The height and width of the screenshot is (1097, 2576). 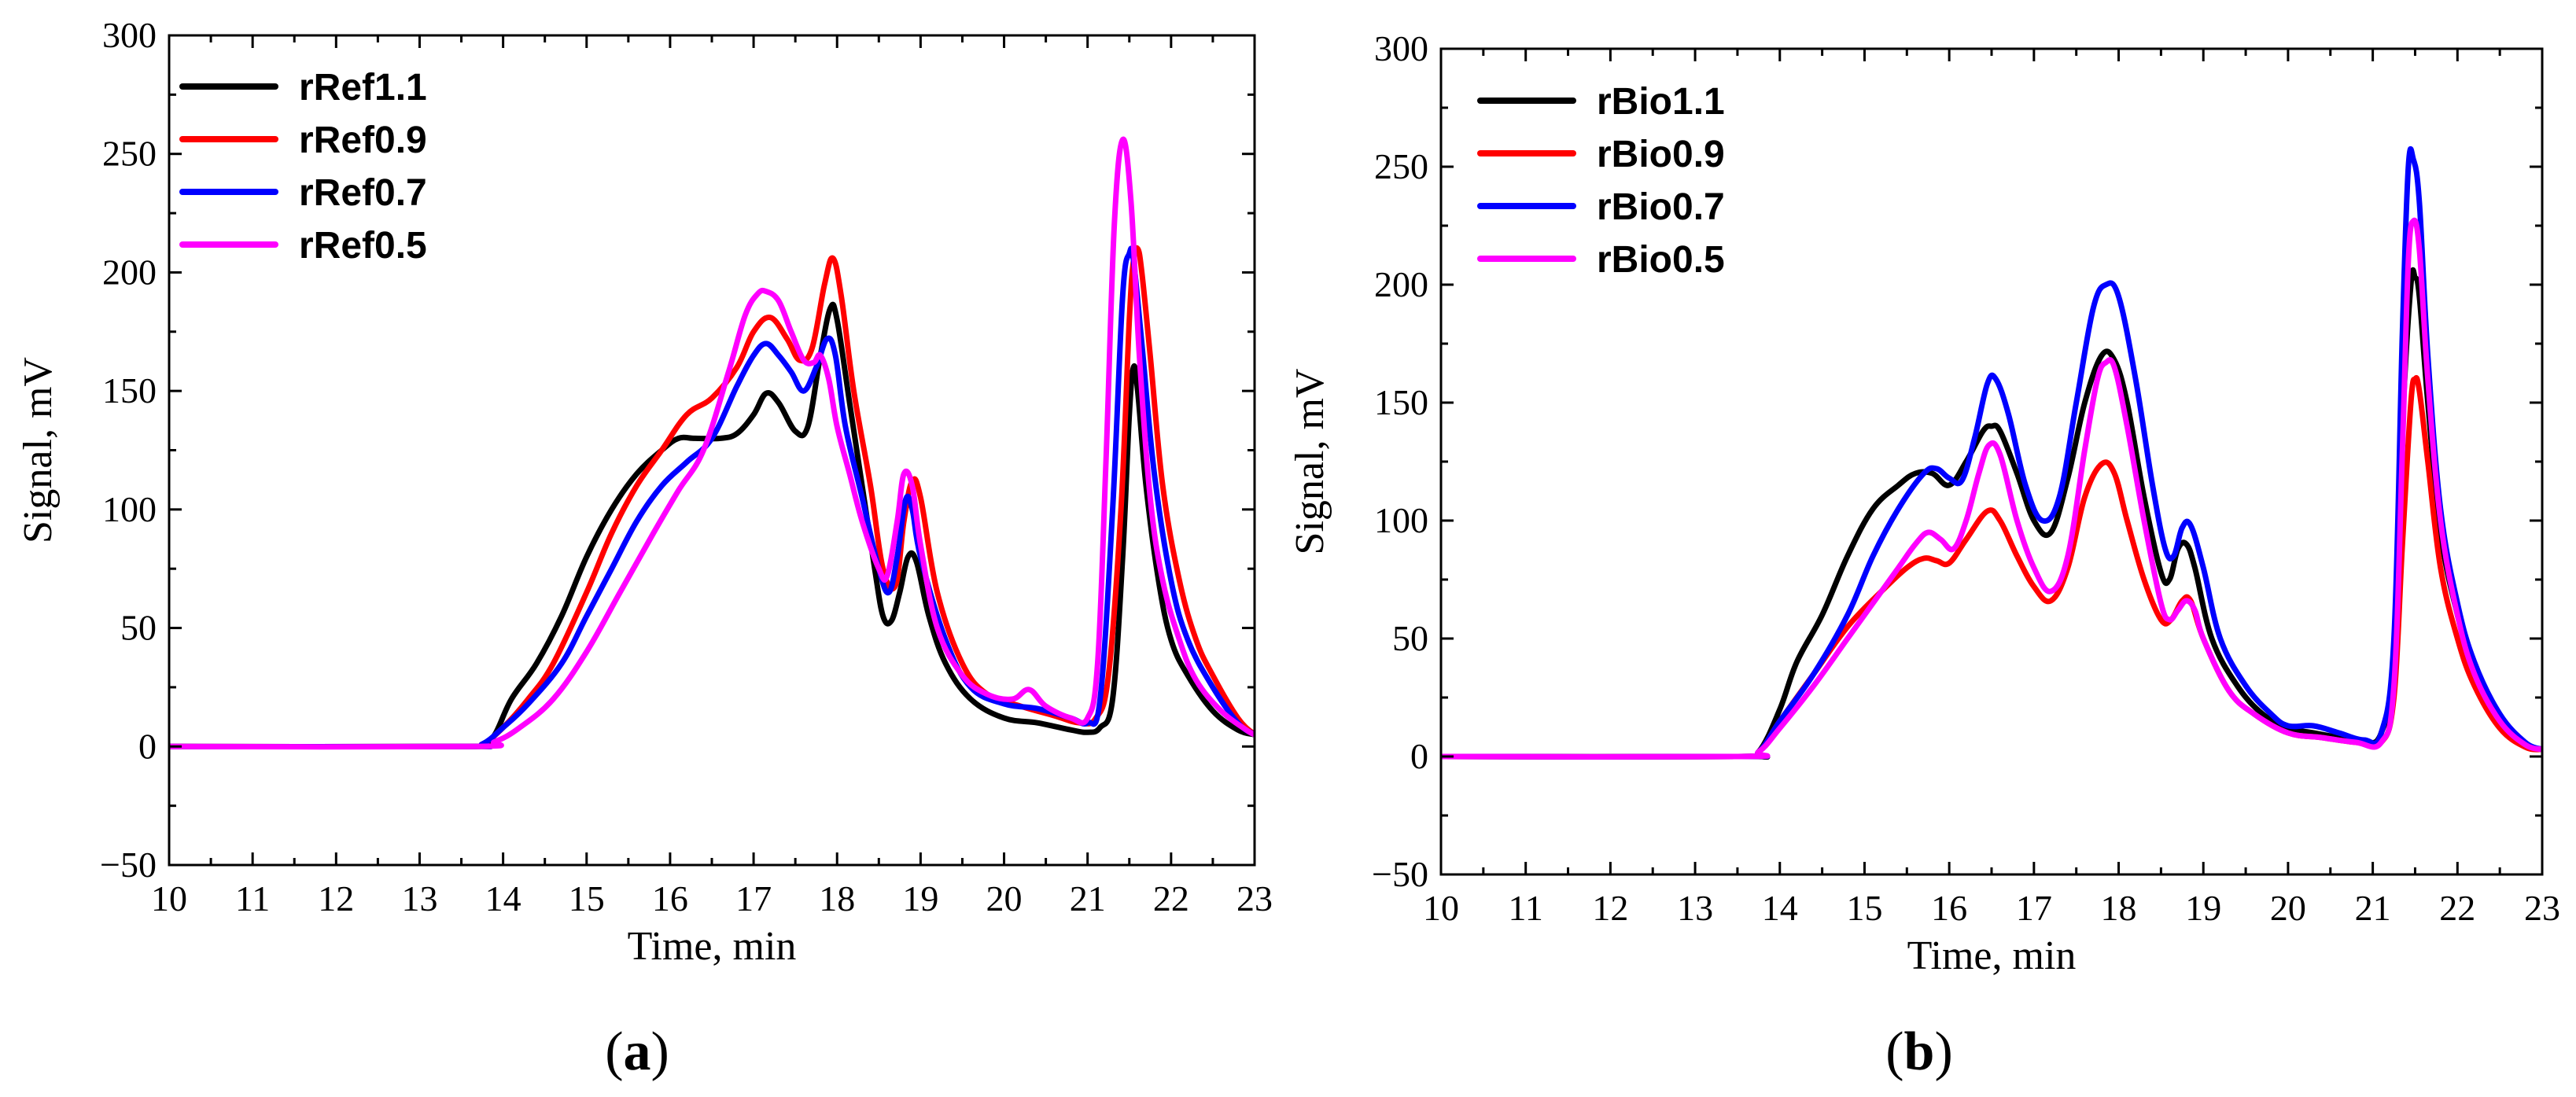 I want to click on legend-label: rBio0.7, so click(x=1661, y=207).